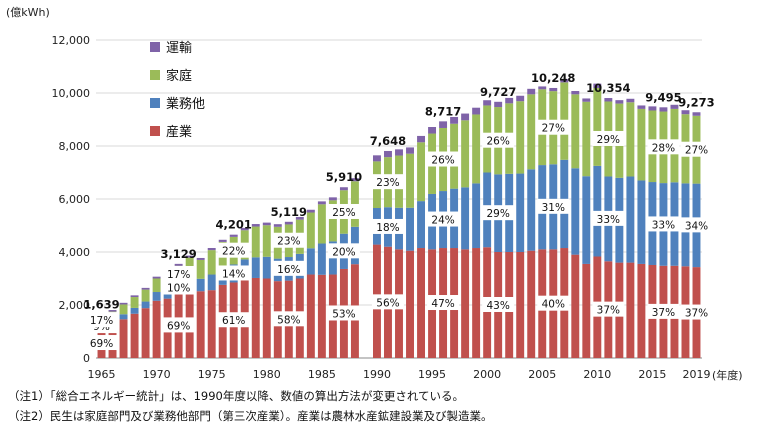 The width and height of the screenshot is (768, 429). Describe the element at coordinates (387, 183) in the screenshot. I see `percent-label: 23%` at that location.